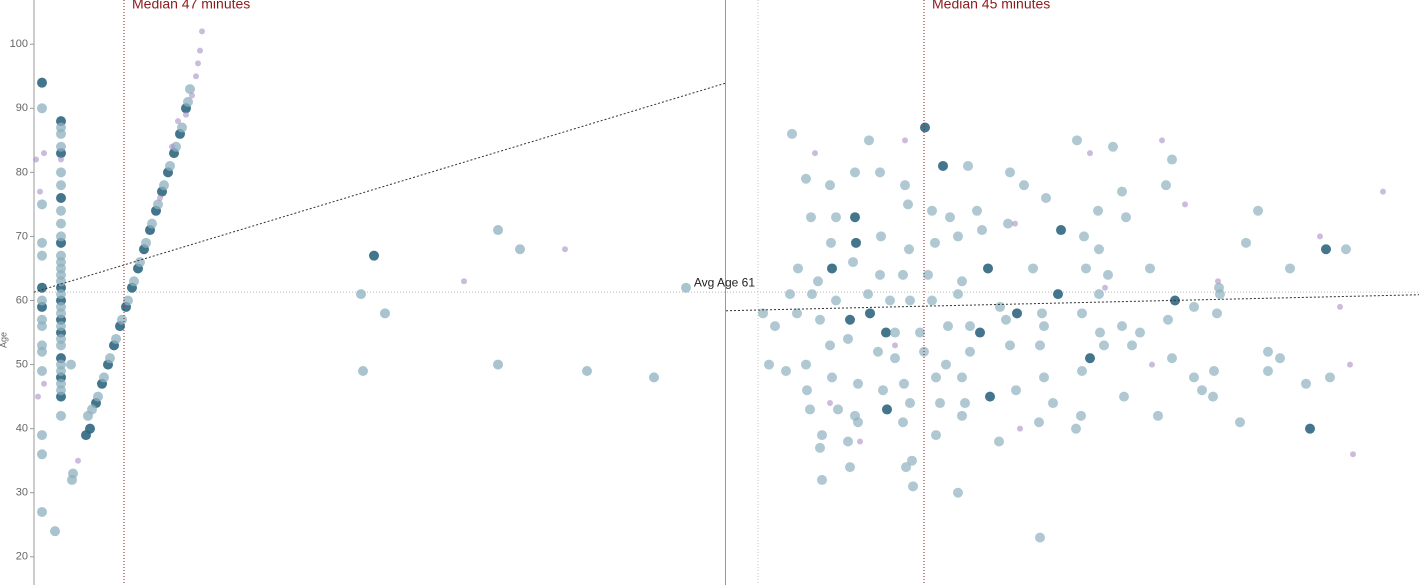 This screenshot has width=1419, height=585. Describe the element at coordinates (22, 236) in the screenshot. I see `y-tick-label: 70` at that location.